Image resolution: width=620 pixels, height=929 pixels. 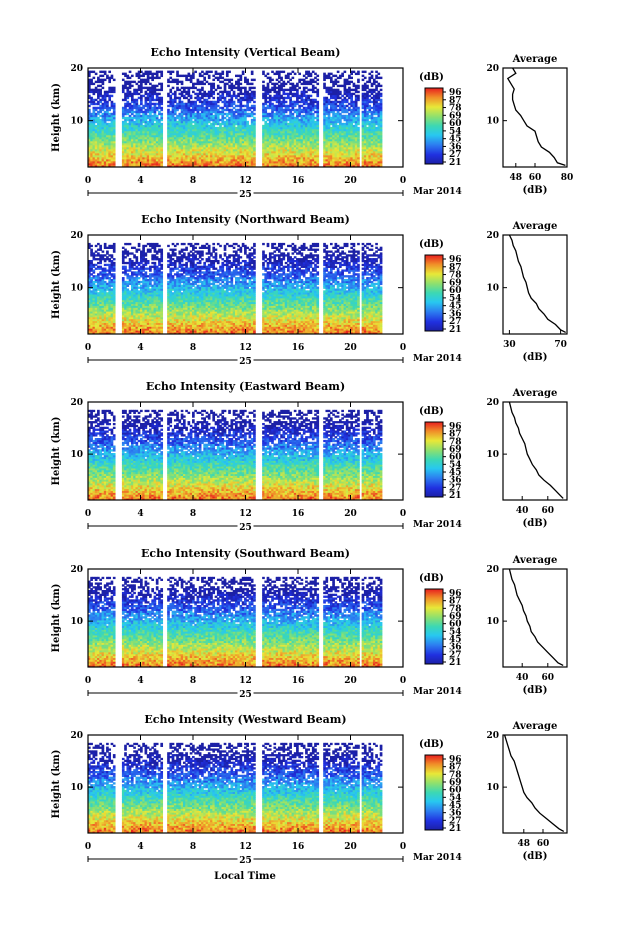 I want to click on x-tick-label: 20, so click(x=350, y=181).